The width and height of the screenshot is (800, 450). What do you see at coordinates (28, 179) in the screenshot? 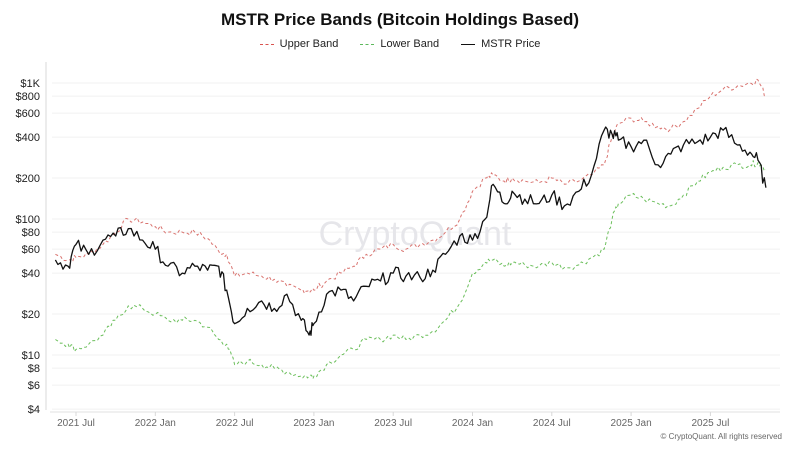
I see `y-tick-label: $200` at bounding box center [28, 179].